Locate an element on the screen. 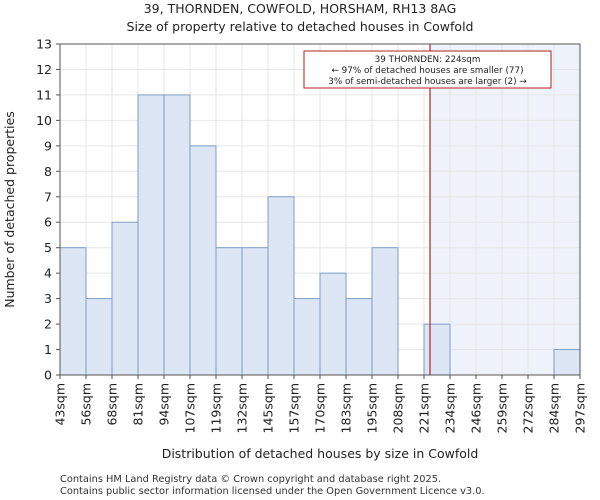  y-tick-label: 6 is located at coordinates (48, 222).